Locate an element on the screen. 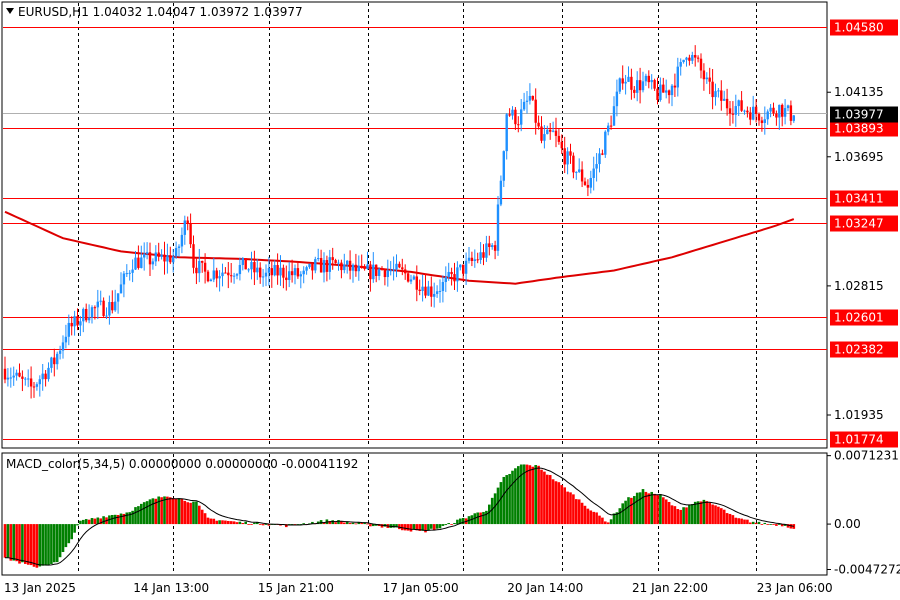 Image resolution: width=900 pixels, height=600 pixels. current-price-tag is located at coordinates (864, 114).